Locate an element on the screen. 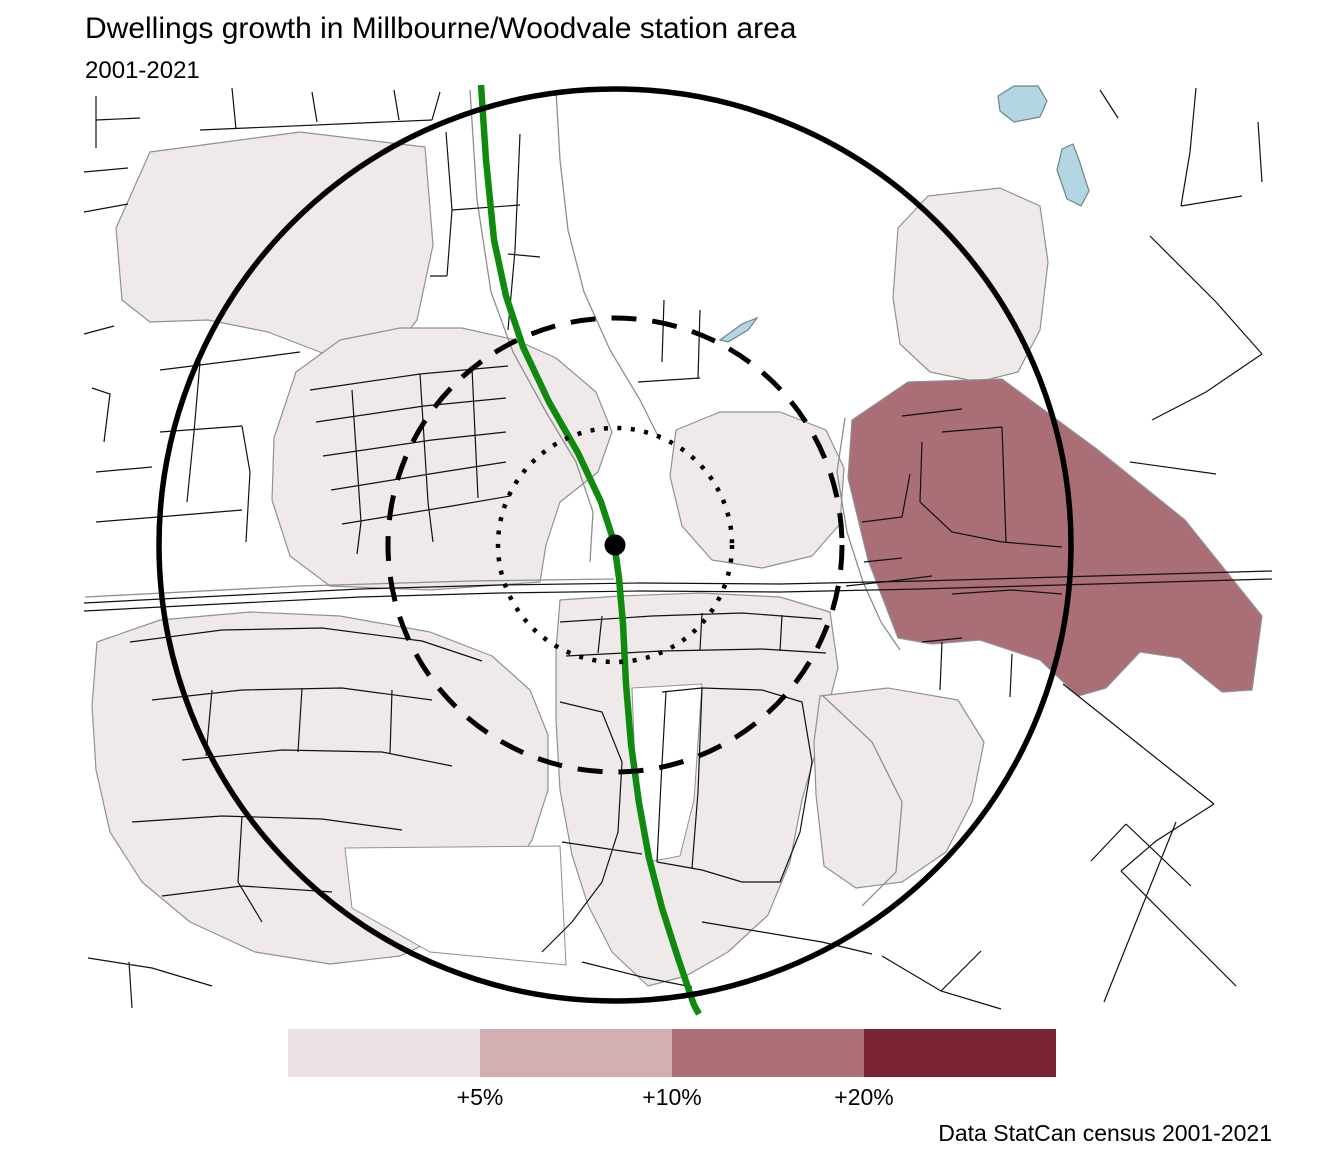  page-subtitle: 2001-2021 is located at coordinates (142, 70).